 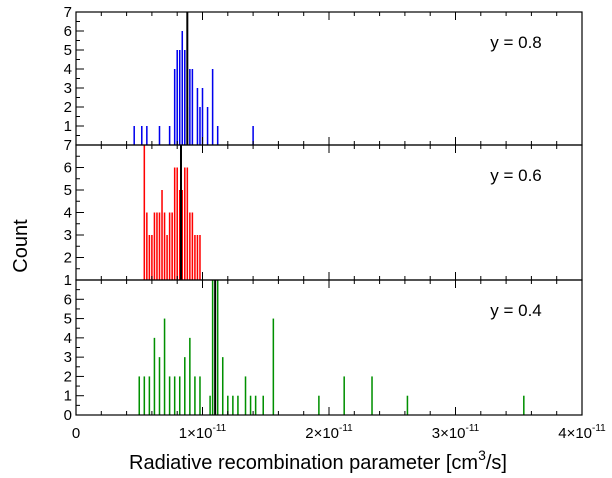 What do you see at coordinates (496, 463) in the screenshot?
I see `x-axis-title-end: /s]` at bounding box center [496, 463].